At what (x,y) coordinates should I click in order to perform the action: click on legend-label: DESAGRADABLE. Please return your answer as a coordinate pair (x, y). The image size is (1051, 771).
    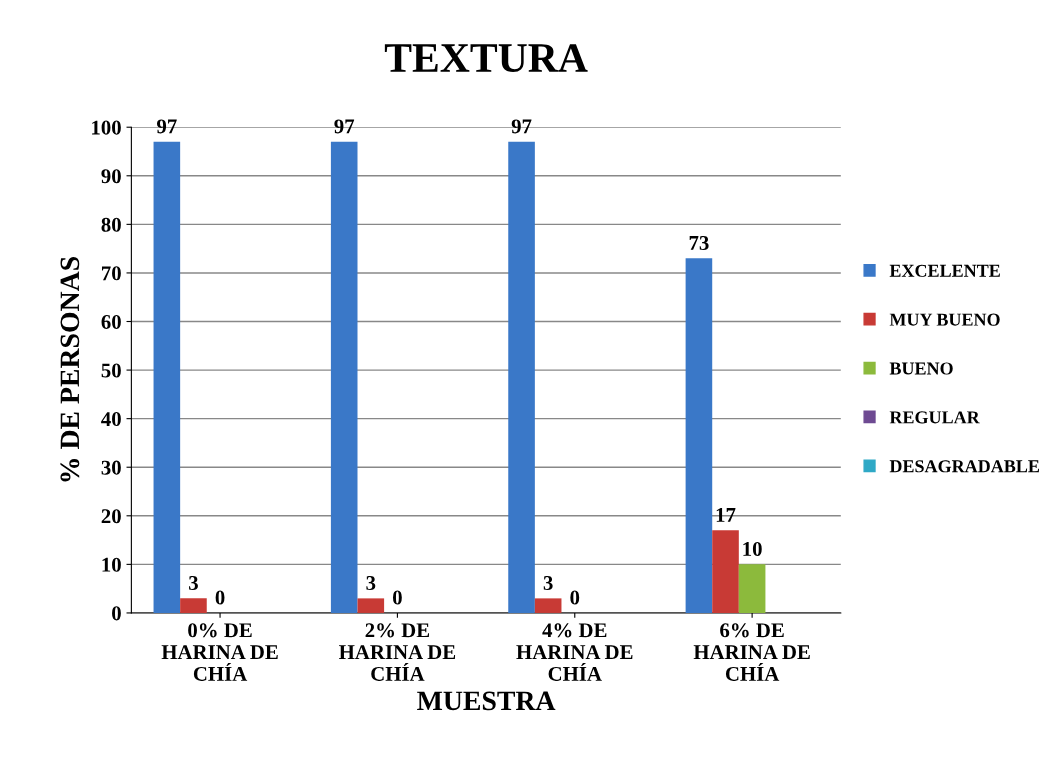
    Looking at the image, I should click on (964, 466).